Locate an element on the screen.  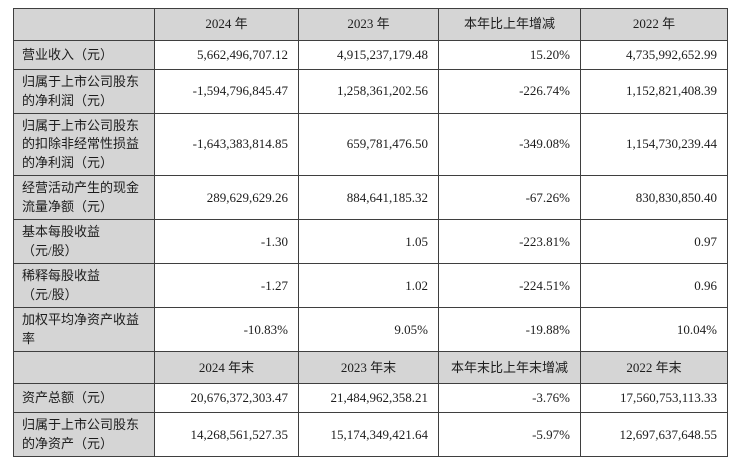
value-cell: -1.30 is located at coordinates (226, 242).